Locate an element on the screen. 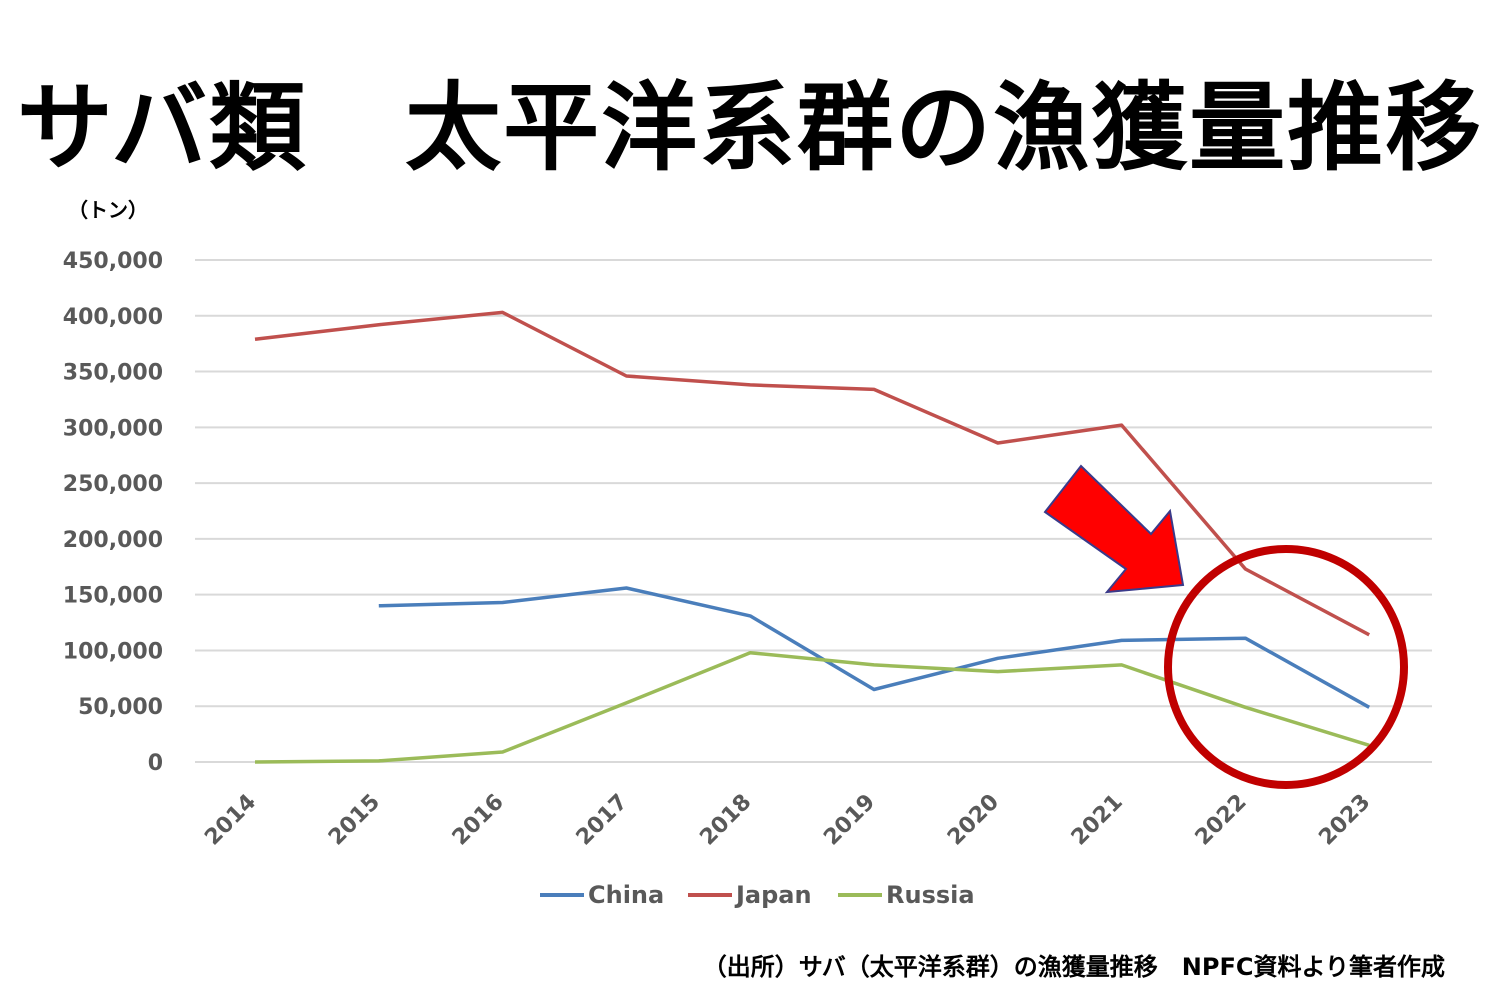 Image resolution: width=1500 pixels, height=1000 pixels. y-tick-label: 400,000 is located at coordinates (113, 317).